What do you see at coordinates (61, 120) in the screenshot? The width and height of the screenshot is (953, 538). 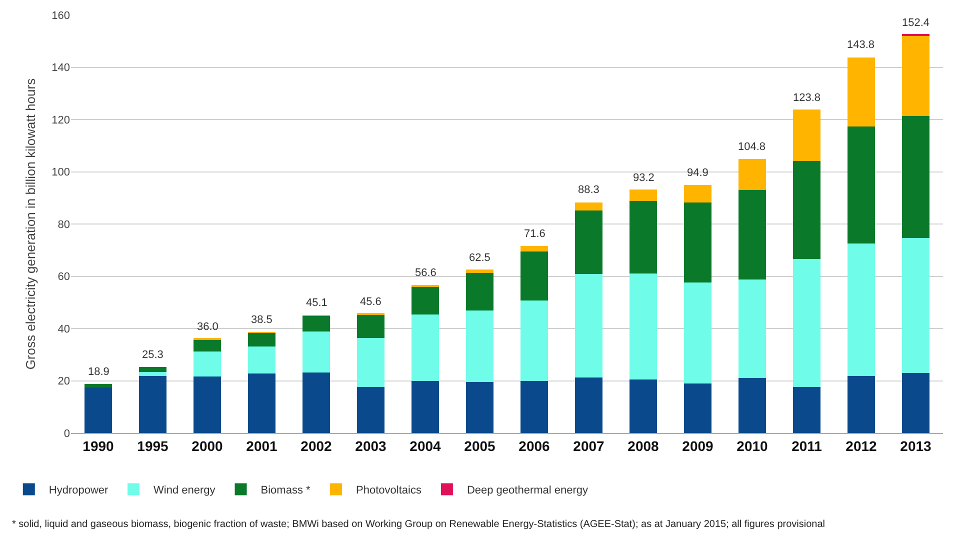 I see `y-tick-label: 120` at bounding box center [61, 120].